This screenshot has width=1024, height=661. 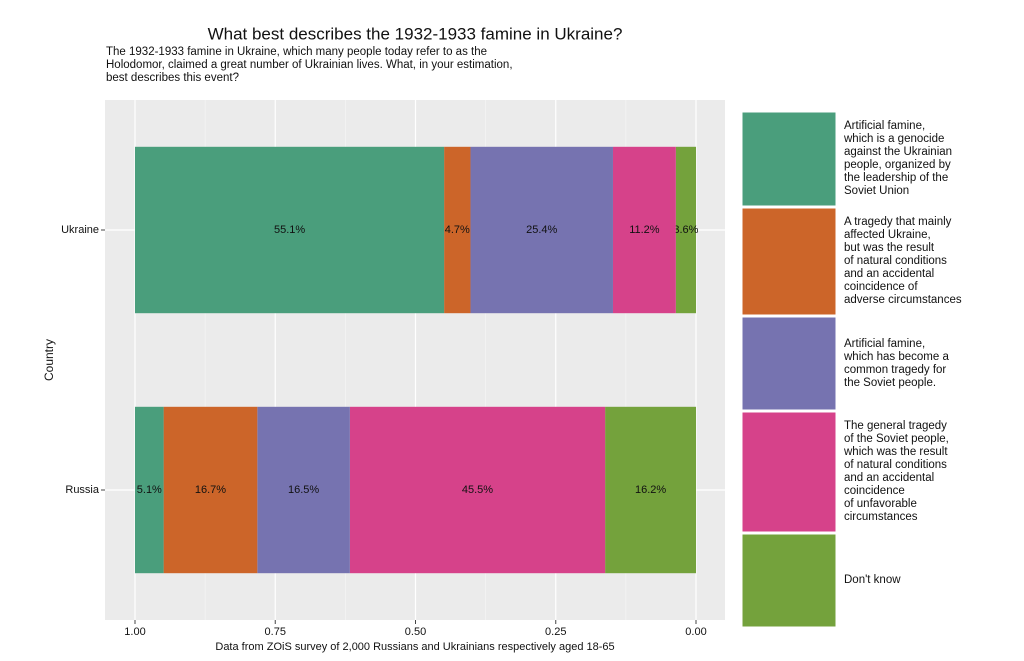 What do you see at coordinates (415, 632) in the screenshot?
I see `x-tick-label: 0.50` at bounding box center [415, 632].